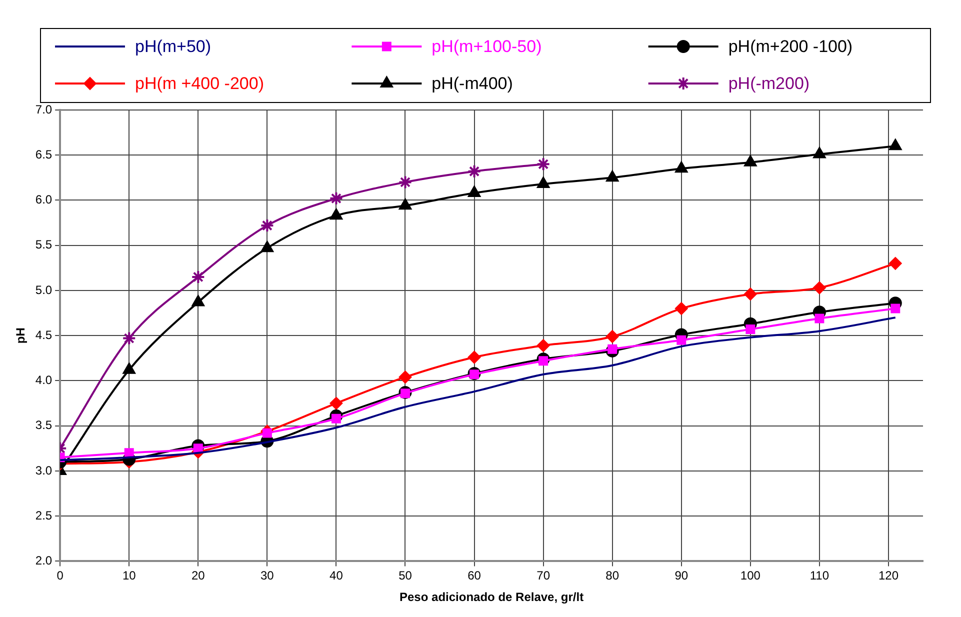 This screenshot has height=617, width=961. Describe the element at coordinates (43, 289) in the screenshot. I see `y-tick-label: 5.0` at that location.